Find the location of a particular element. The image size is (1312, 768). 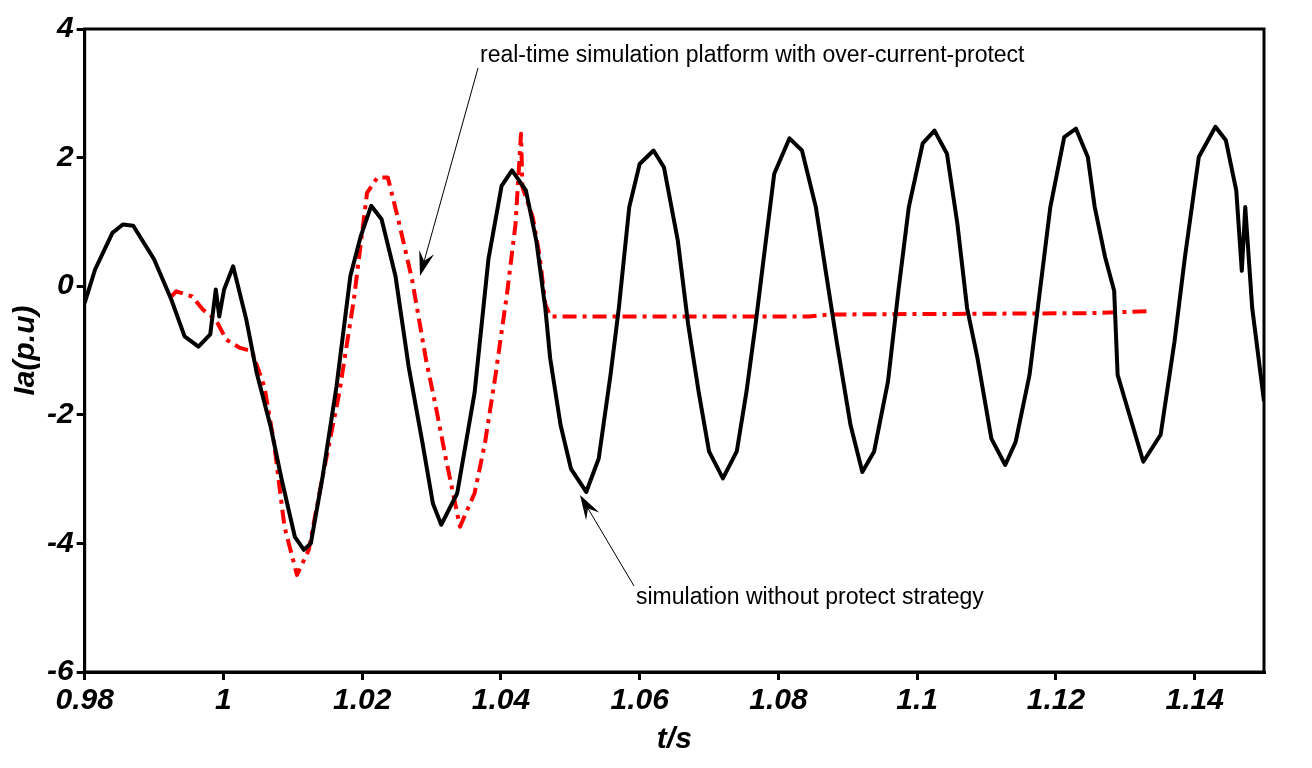

y-tick-label: -2 is located at coordinates (60, 413).